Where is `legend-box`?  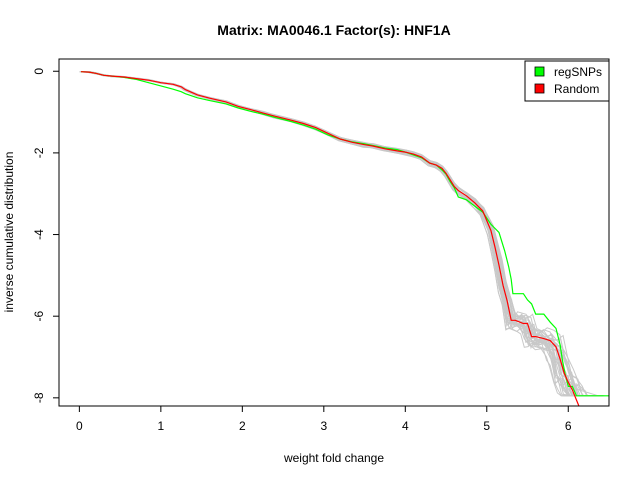
legend-box is located at coordinates (567, 81).